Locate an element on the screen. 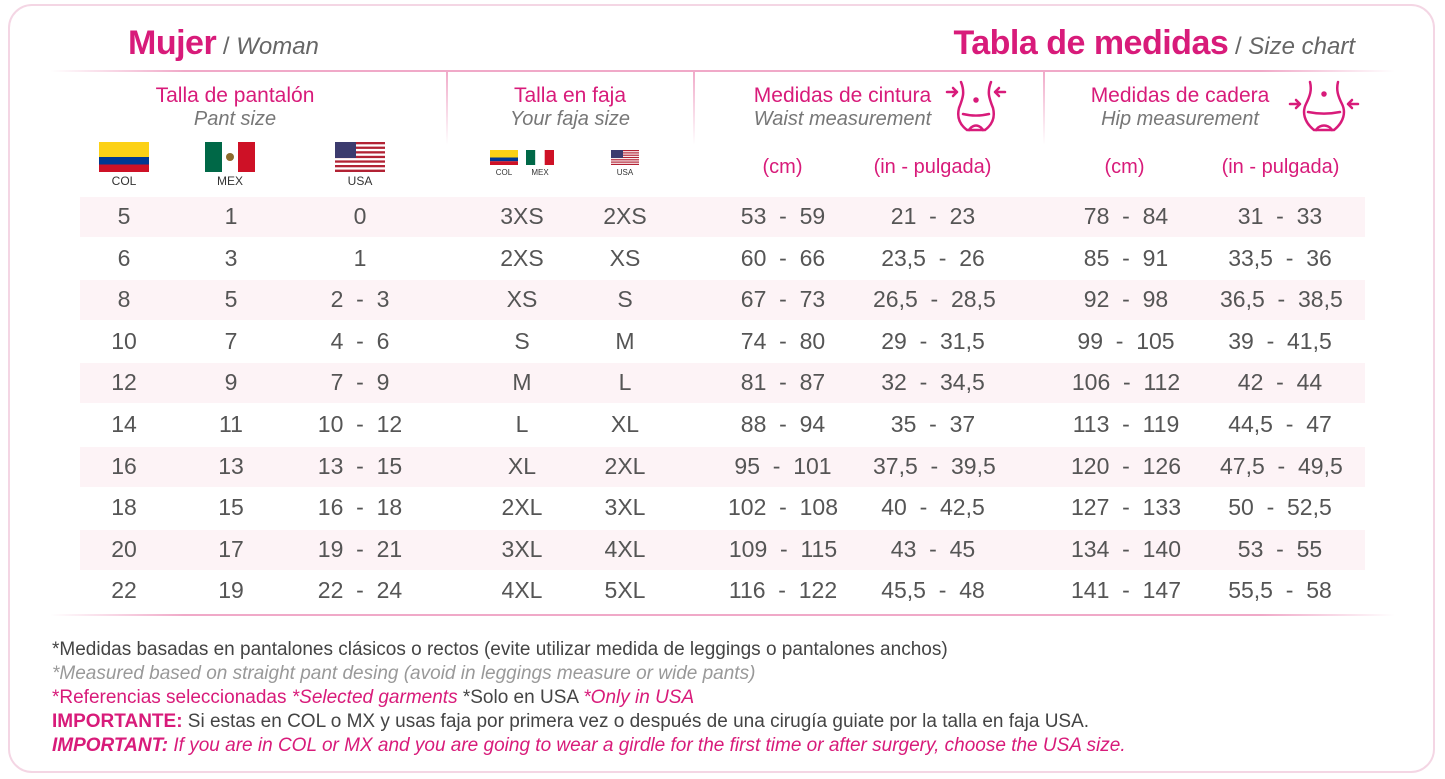 The width and height of the screenshot is (1445, 779). cell-waist-cm: 67 - 73 is located at coordinates (783, 299).